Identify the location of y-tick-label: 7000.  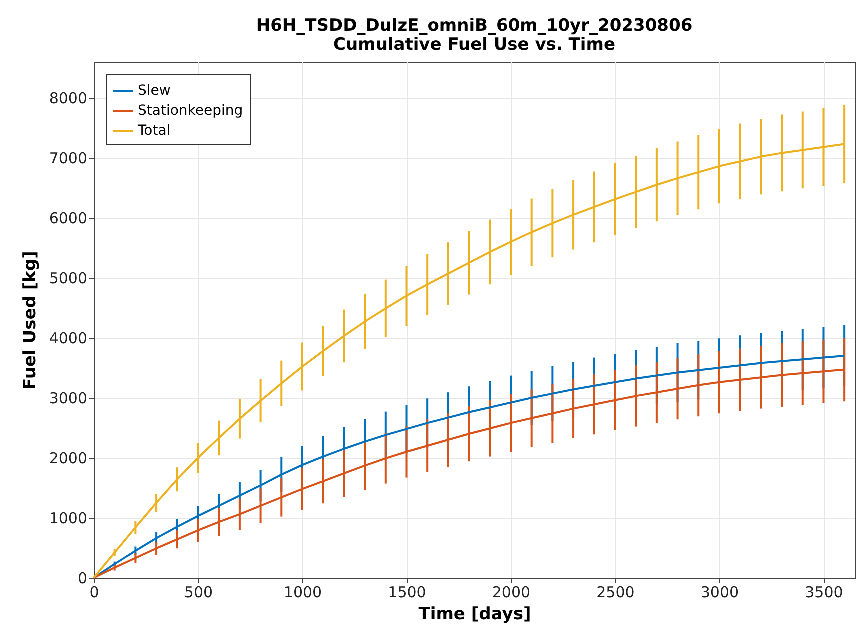
(68, 159).